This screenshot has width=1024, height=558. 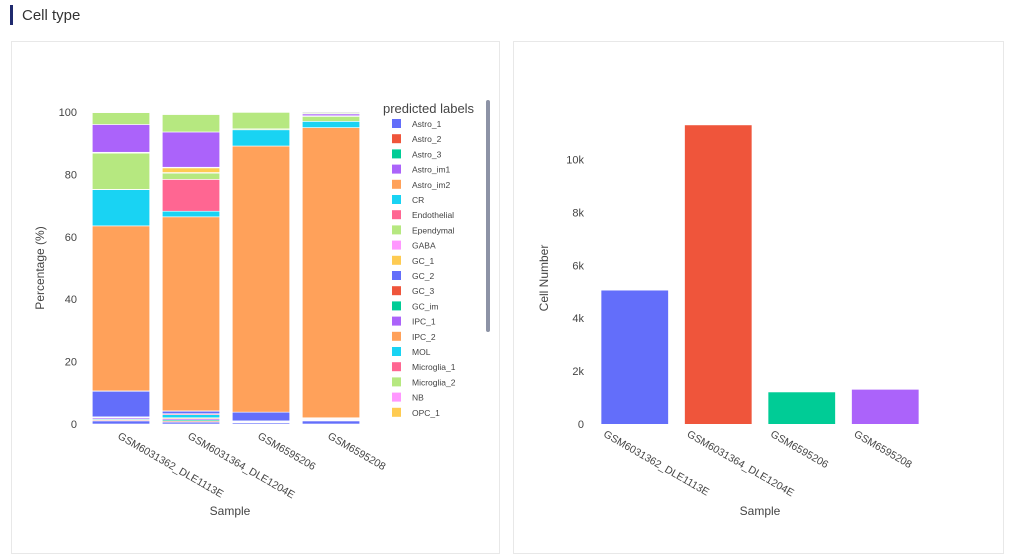 I want to click on y-tick-label: 100, so click(x=68, y=113).